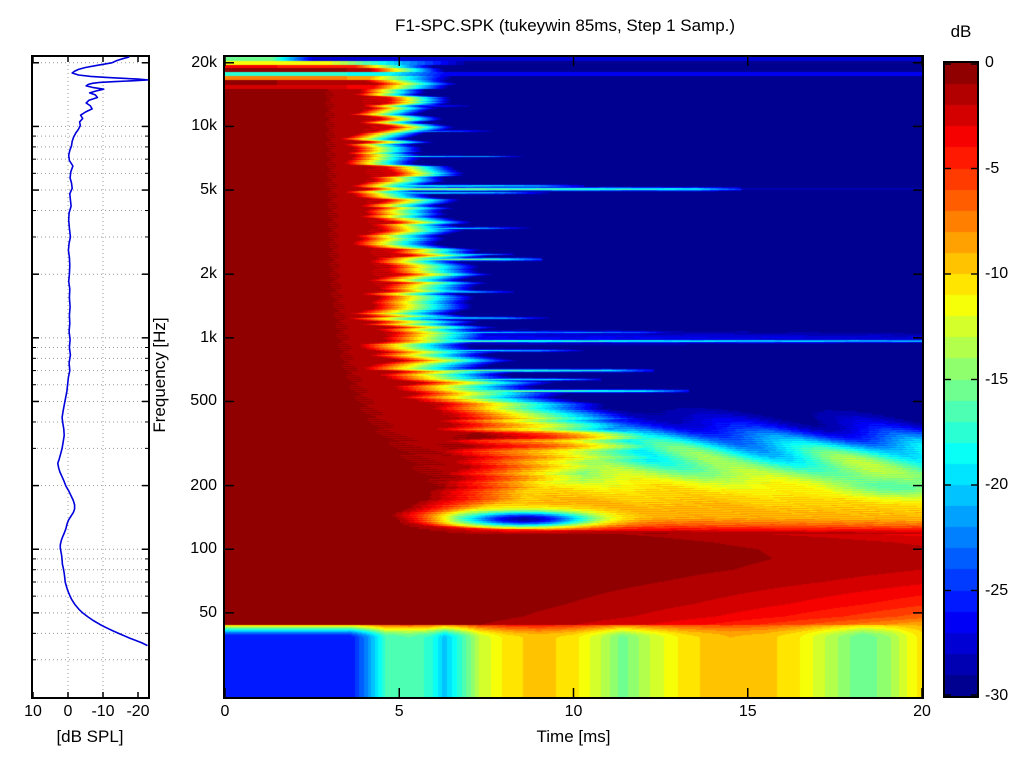 Image resolution: width=1024 pixels, height=768 pixels. I want to click on colorbar-tick-label: -20, so click(997, 484).